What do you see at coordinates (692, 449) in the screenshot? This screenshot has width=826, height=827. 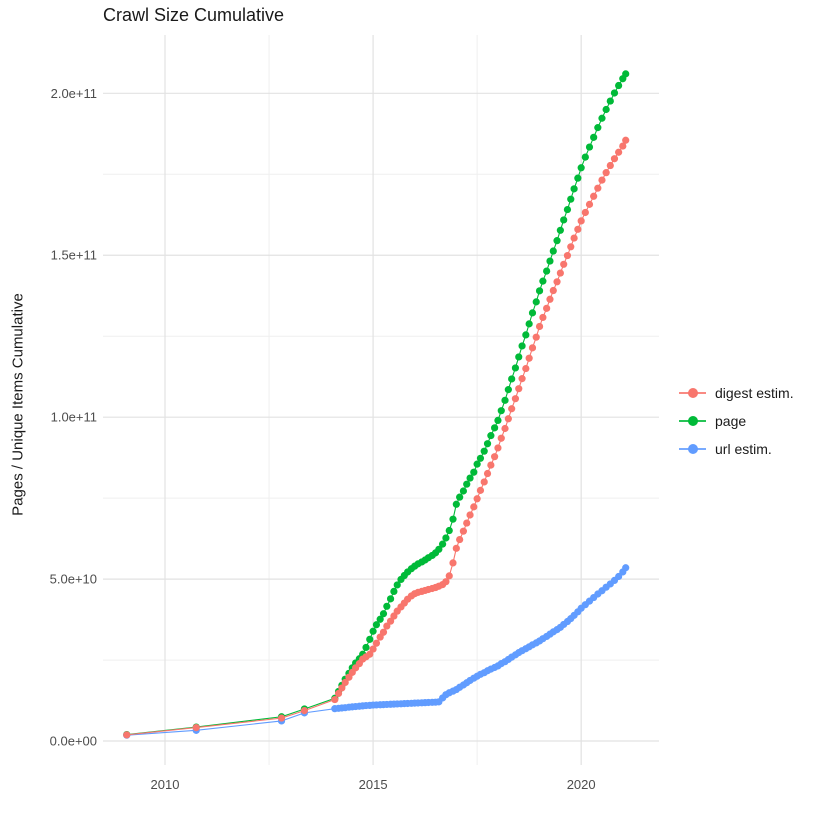 I see `legend-key-url-icon` at bounding box center [692, 449].